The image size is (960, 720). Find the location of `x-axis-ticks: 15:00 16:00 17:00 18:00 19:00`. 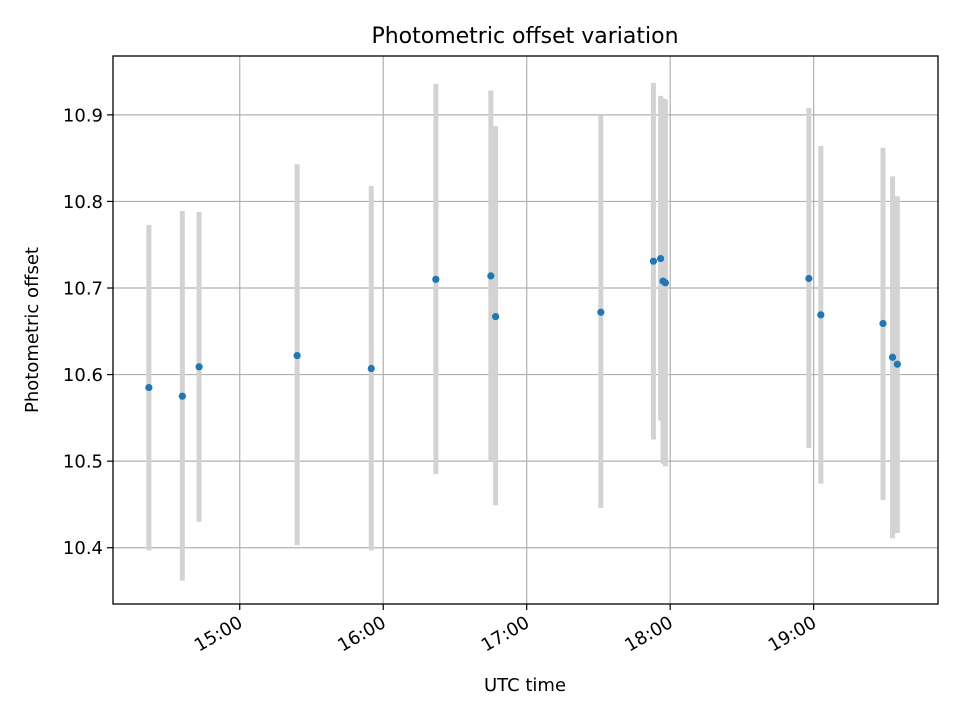

x-axis-ticks: 15:00 16:00 17:00 18:00 19:00 is located at coordinates (505, 630).